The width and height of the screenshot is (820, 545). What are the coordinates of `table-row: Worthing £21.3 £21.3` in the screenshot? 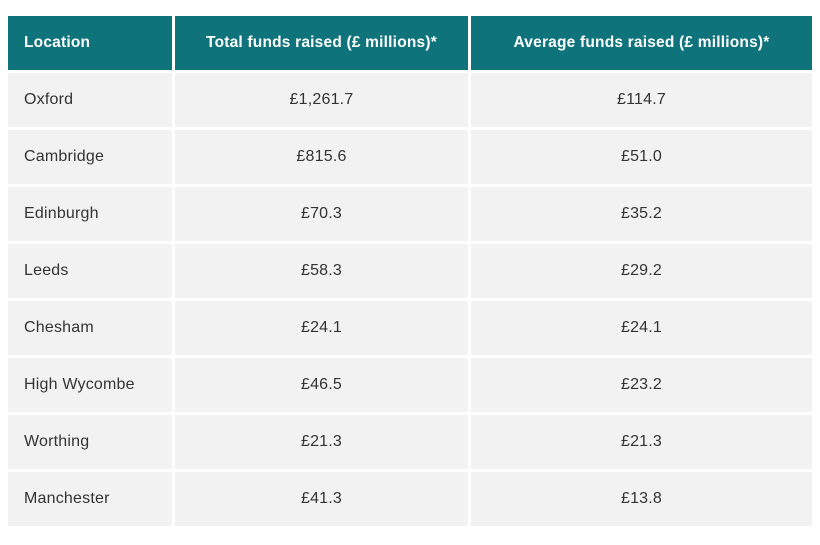 It's located at (410, 442).